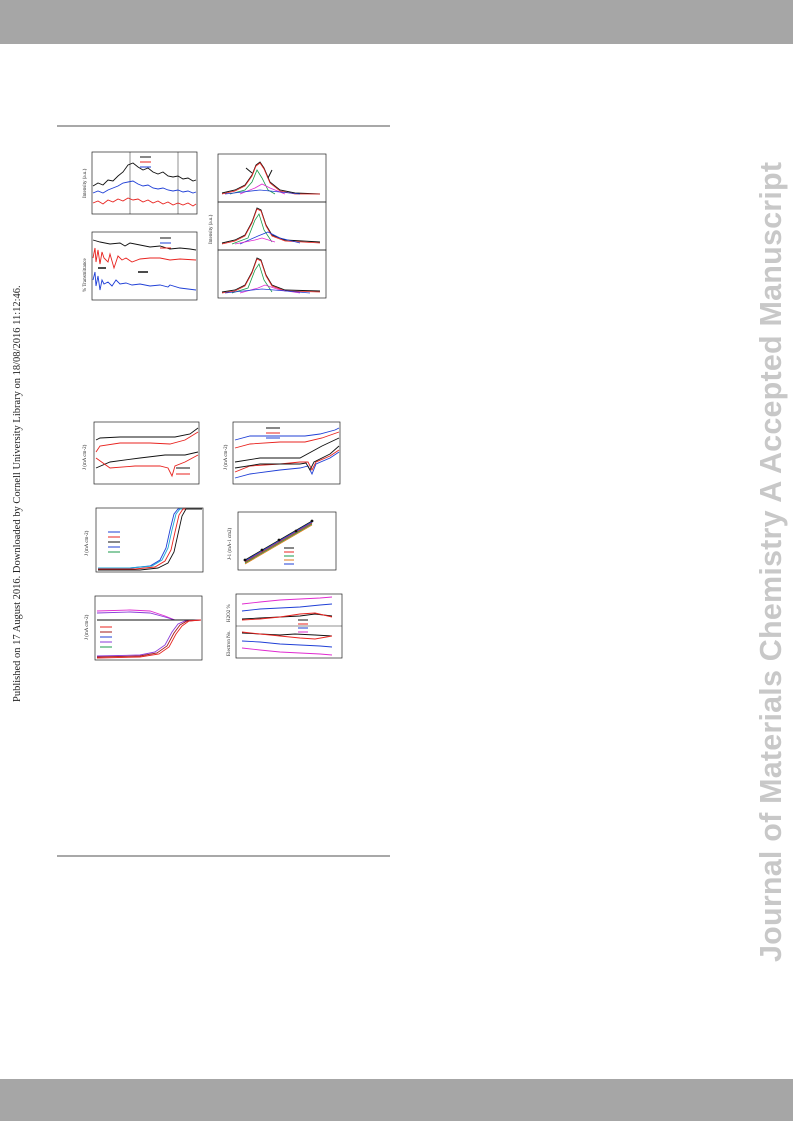 This screenshot has width=793, height=1121. What do you see at coordinates (85, 274) in the screenshot?
I see `ftir-ylabel: % Transmittance` at bounding box center [85, 274].